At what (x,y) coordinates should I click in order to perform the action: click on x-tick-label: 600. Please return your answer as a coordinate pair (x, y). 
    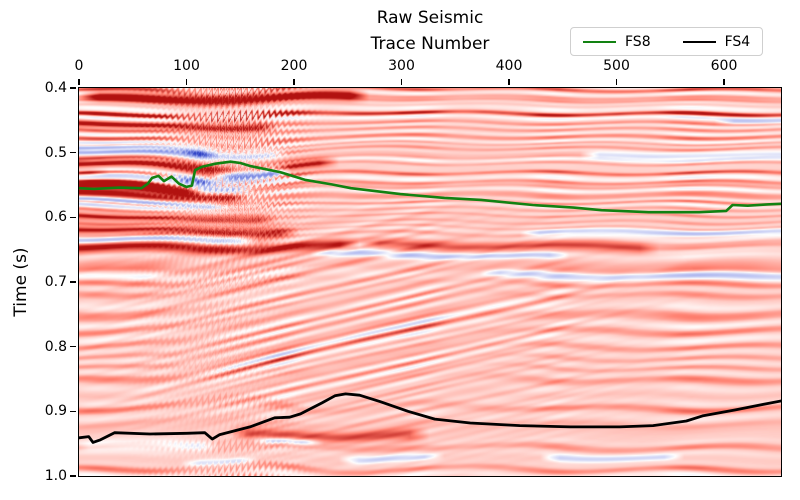
    Looking at the image, I should click on (724, 66).